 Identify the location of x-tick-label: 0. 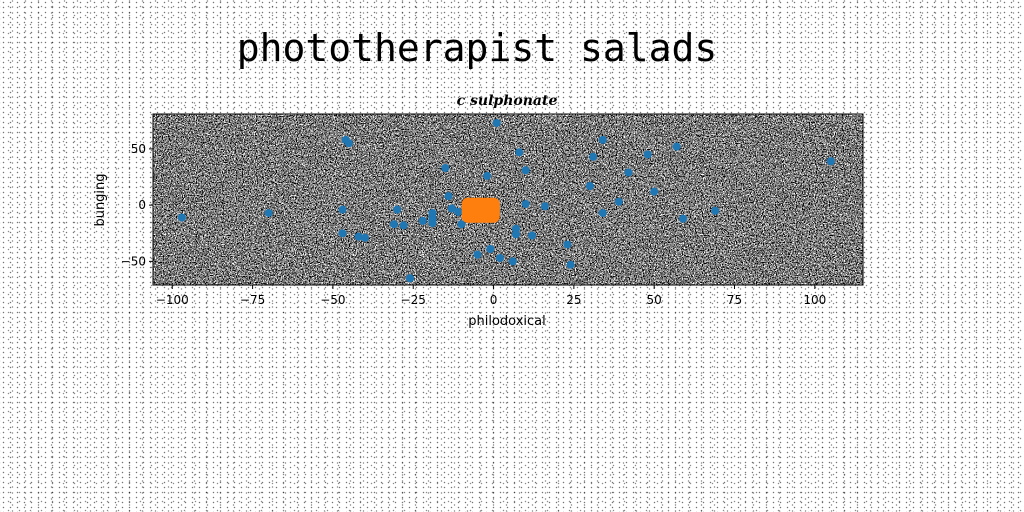
(494, 300).